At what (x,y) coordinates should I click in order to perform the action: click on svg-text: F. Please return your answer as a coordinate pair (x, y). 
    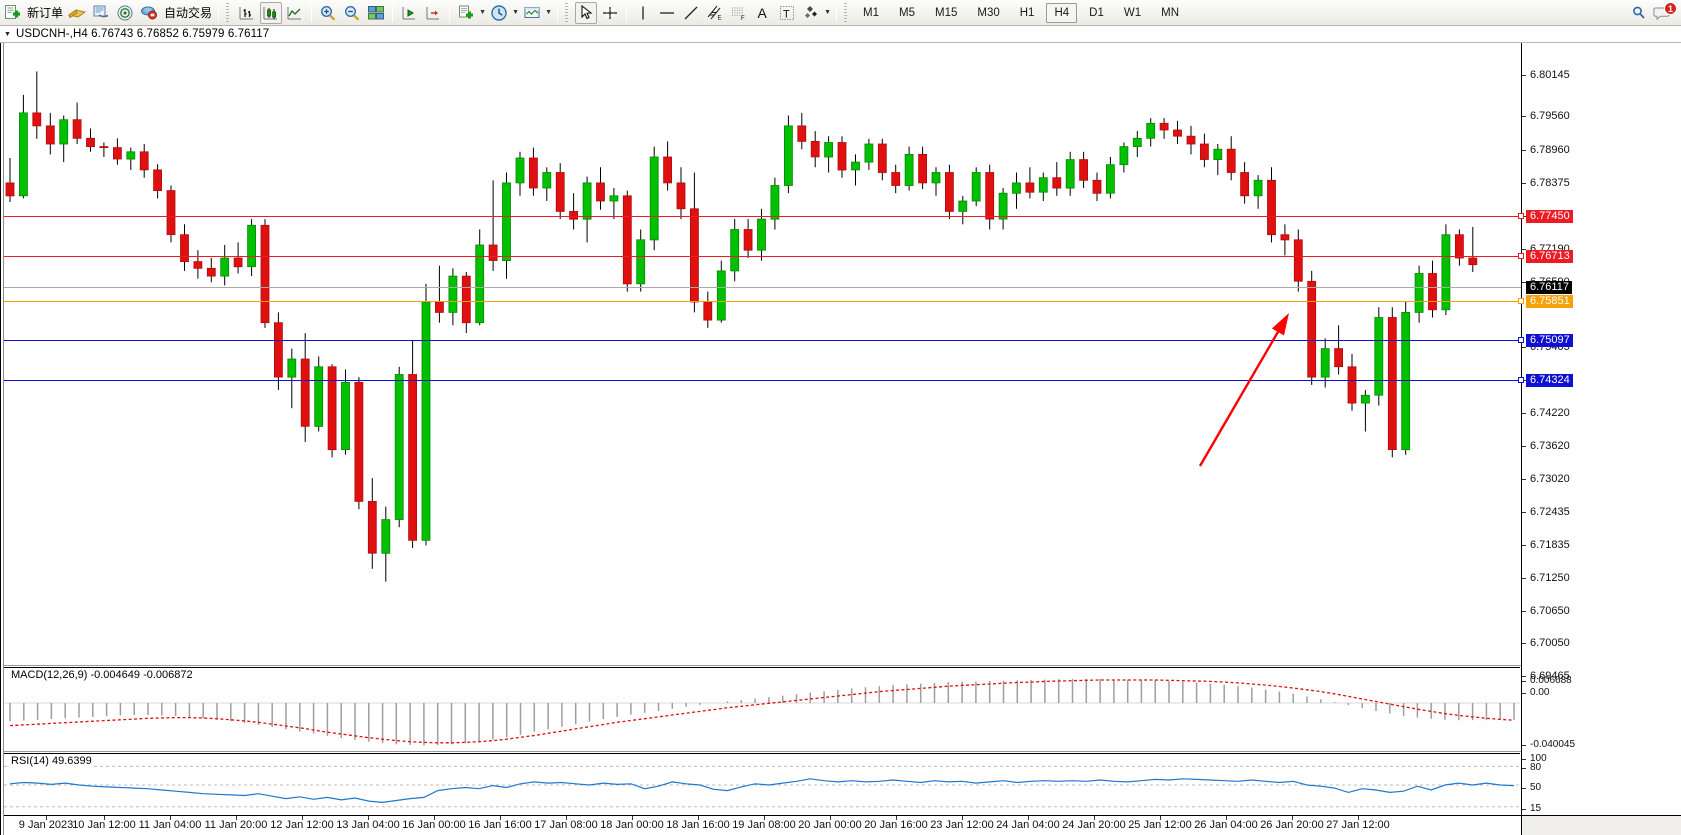
    Looking at the image, I should click on (743, 19).